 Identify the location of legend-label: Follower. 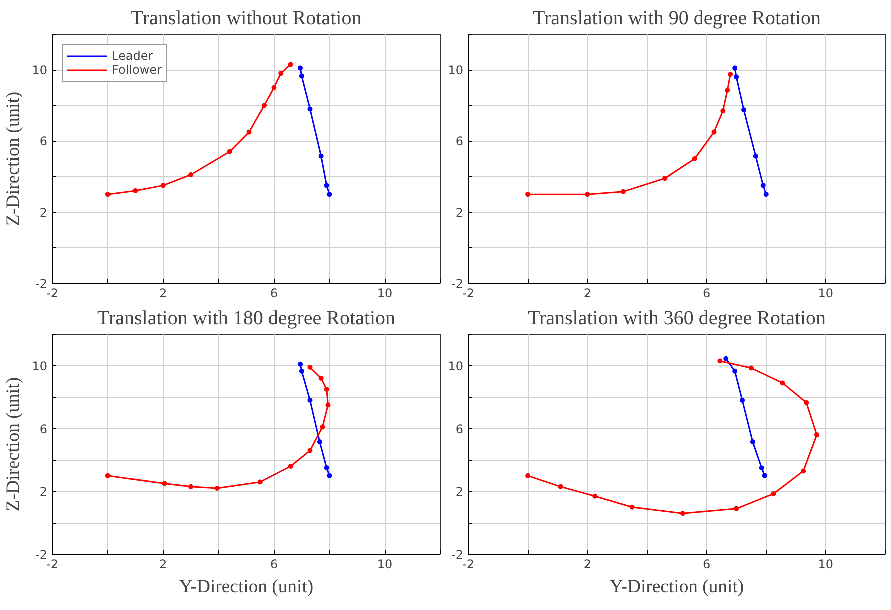
(137, 70).